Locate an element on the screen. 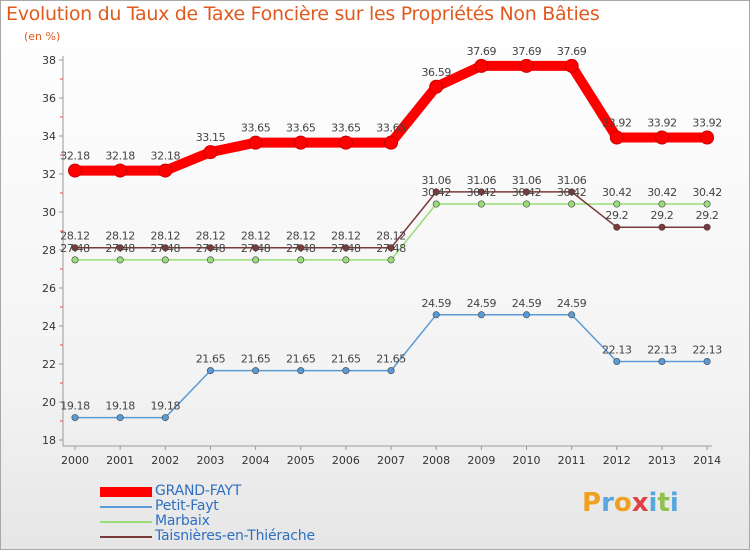 Image resolution: width=750 pixels, height=550 pixels. logo-letter: i is located at coordinates (674, 503).